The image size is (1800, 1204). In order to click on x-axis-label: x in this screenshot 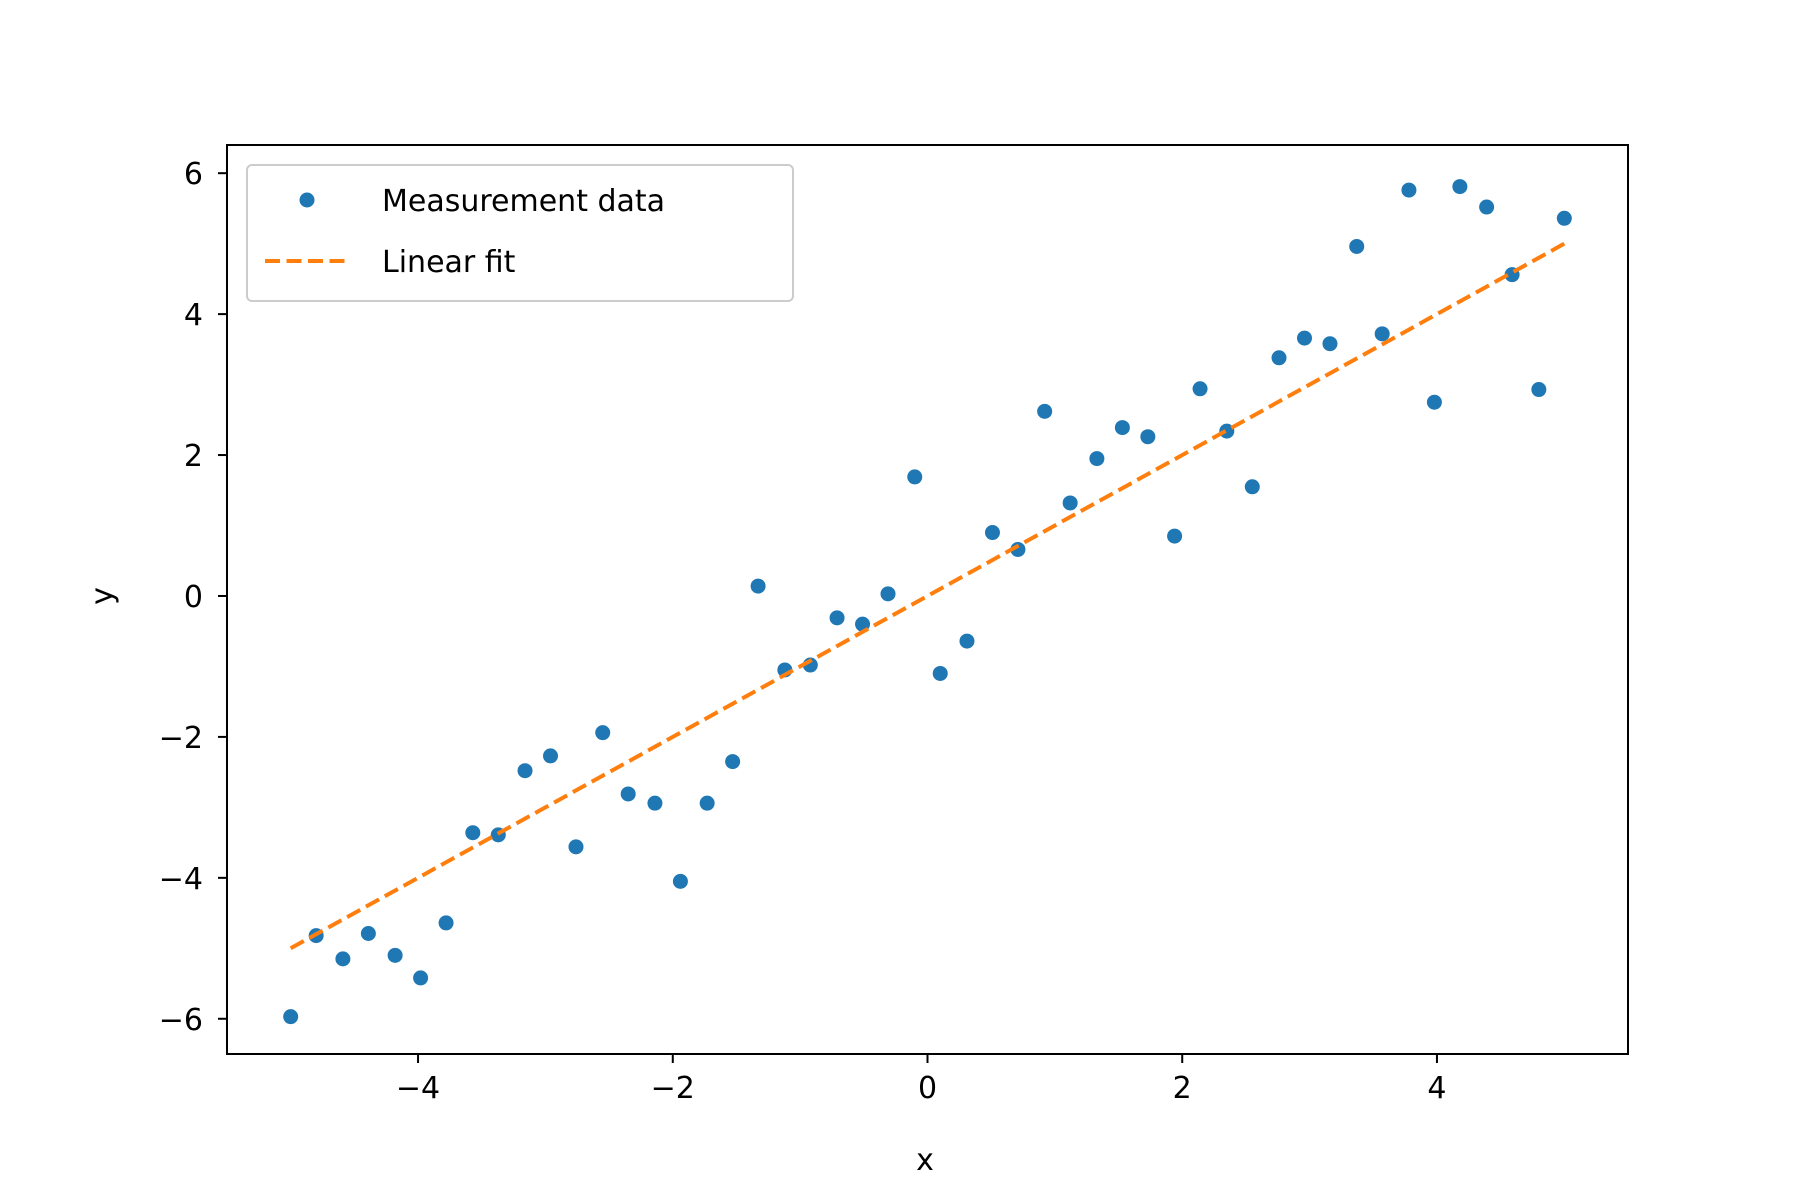, I will do `click(925, 1160)`.